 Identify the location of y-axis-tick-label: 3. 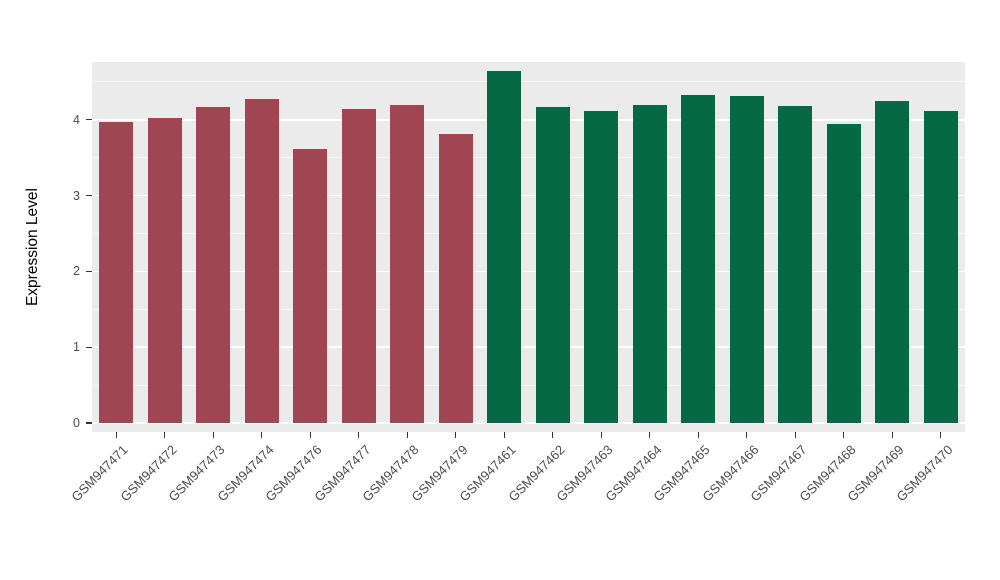
(76, 195).